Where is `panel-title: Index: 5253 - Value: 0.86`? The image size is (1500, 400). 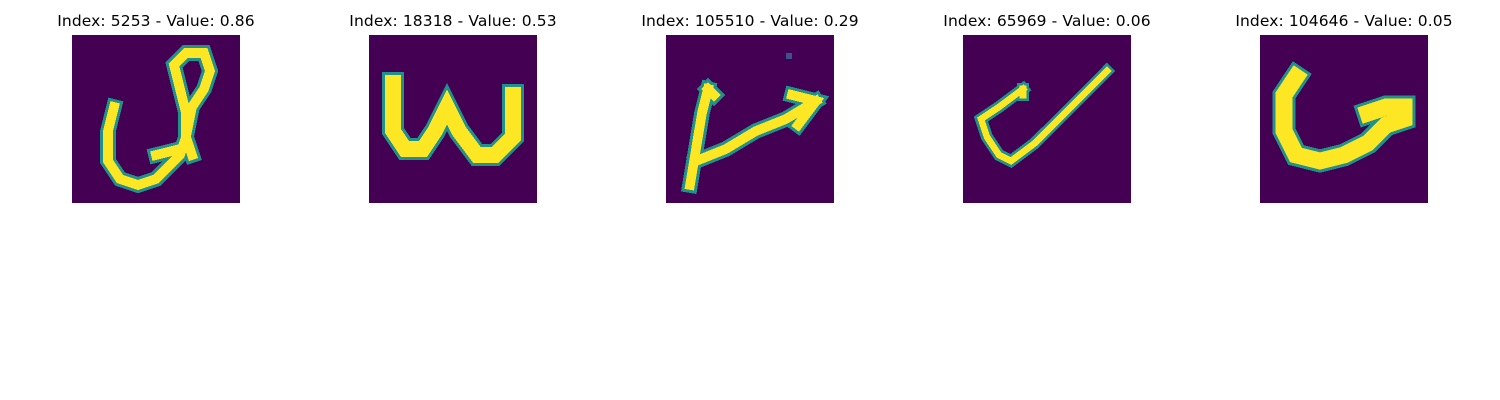 panel-title: Index: 5253 - Value: 0.86 is located at coordinates (156, 21).